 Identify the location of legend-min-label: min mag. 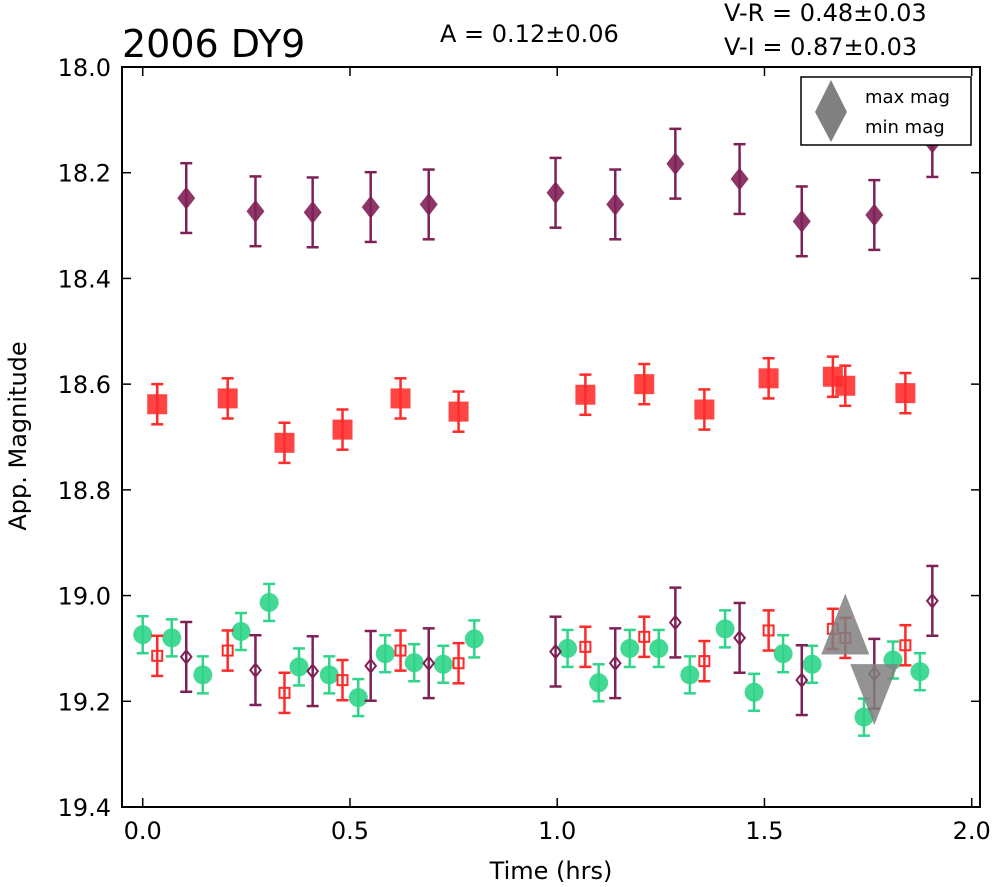
(905, 127).